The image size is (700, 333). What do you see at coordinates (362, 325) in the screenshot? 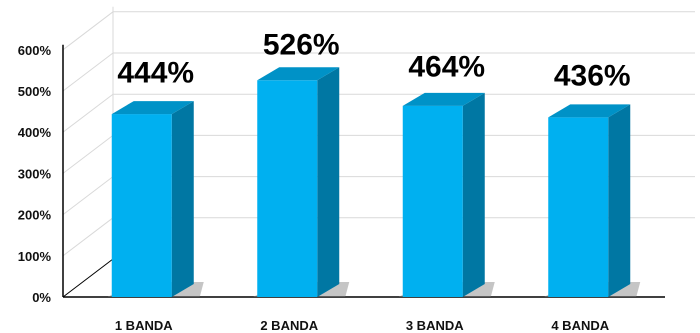
I see `category-labels: 1 BANDA 2 BANDA 3 BANDA 4 BANDA` at bounding box center [362, 325].